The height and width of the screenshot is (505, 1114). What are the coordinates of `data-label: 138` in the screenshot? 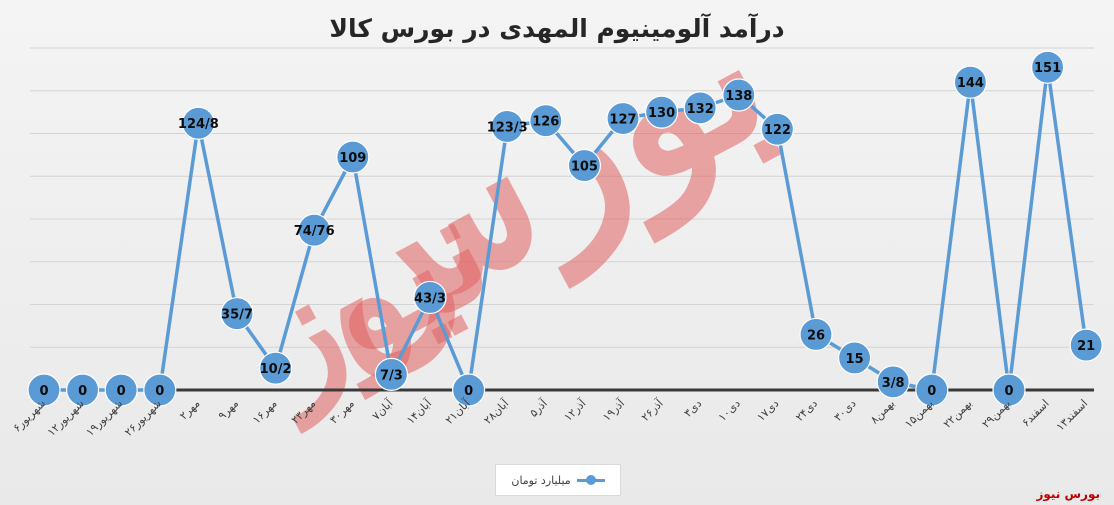 It's located at (738, 96).